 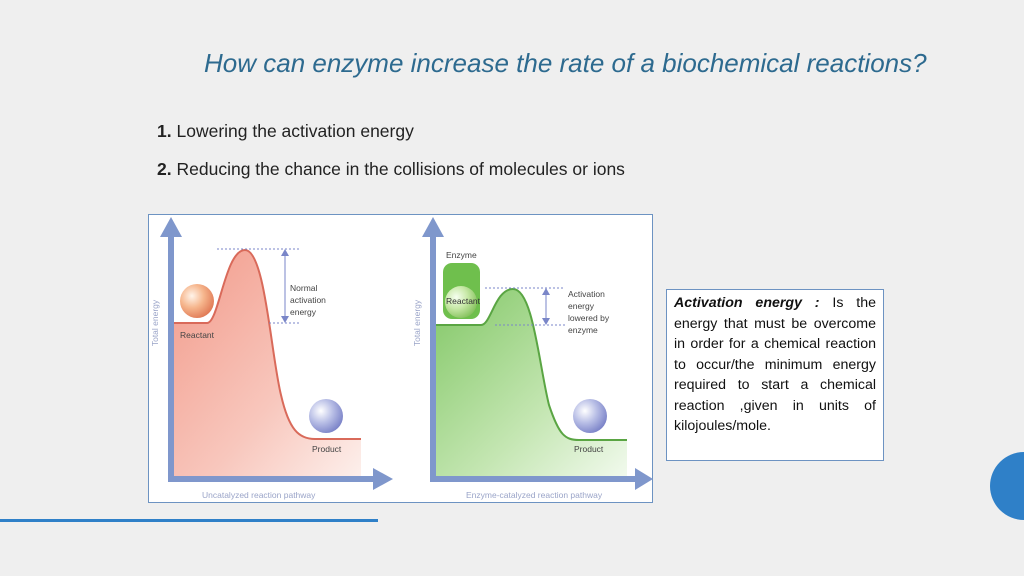 I want to click on uncatalyzed-energy-area, so click(x=266, y=364).